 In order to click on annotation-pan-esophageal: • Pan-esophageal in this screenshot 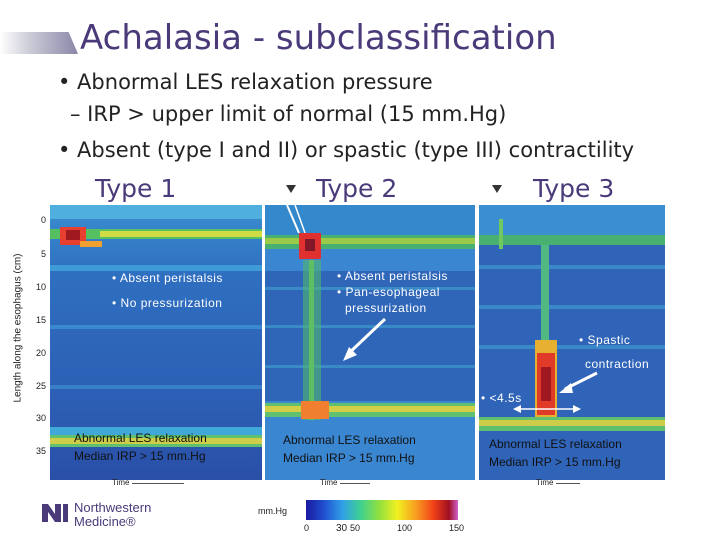, I will do `click(388, 292)`.